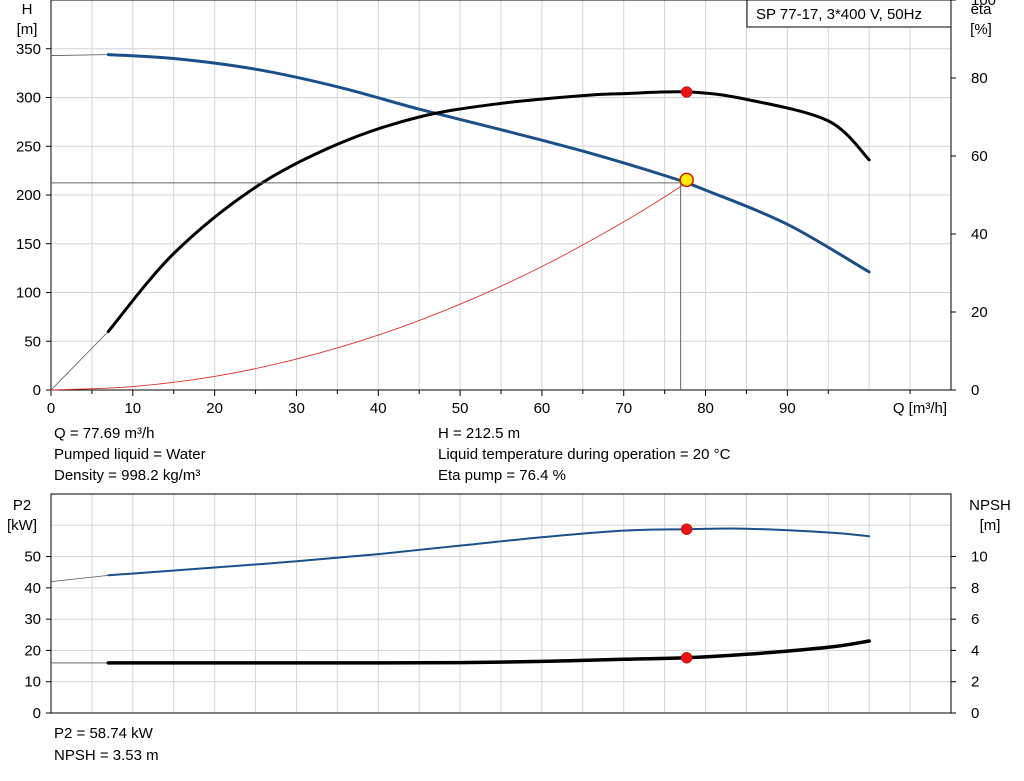 The height and width of the screenshot is (781, 1024). I want to click on left-axis-title: P2, so click(22, 505).